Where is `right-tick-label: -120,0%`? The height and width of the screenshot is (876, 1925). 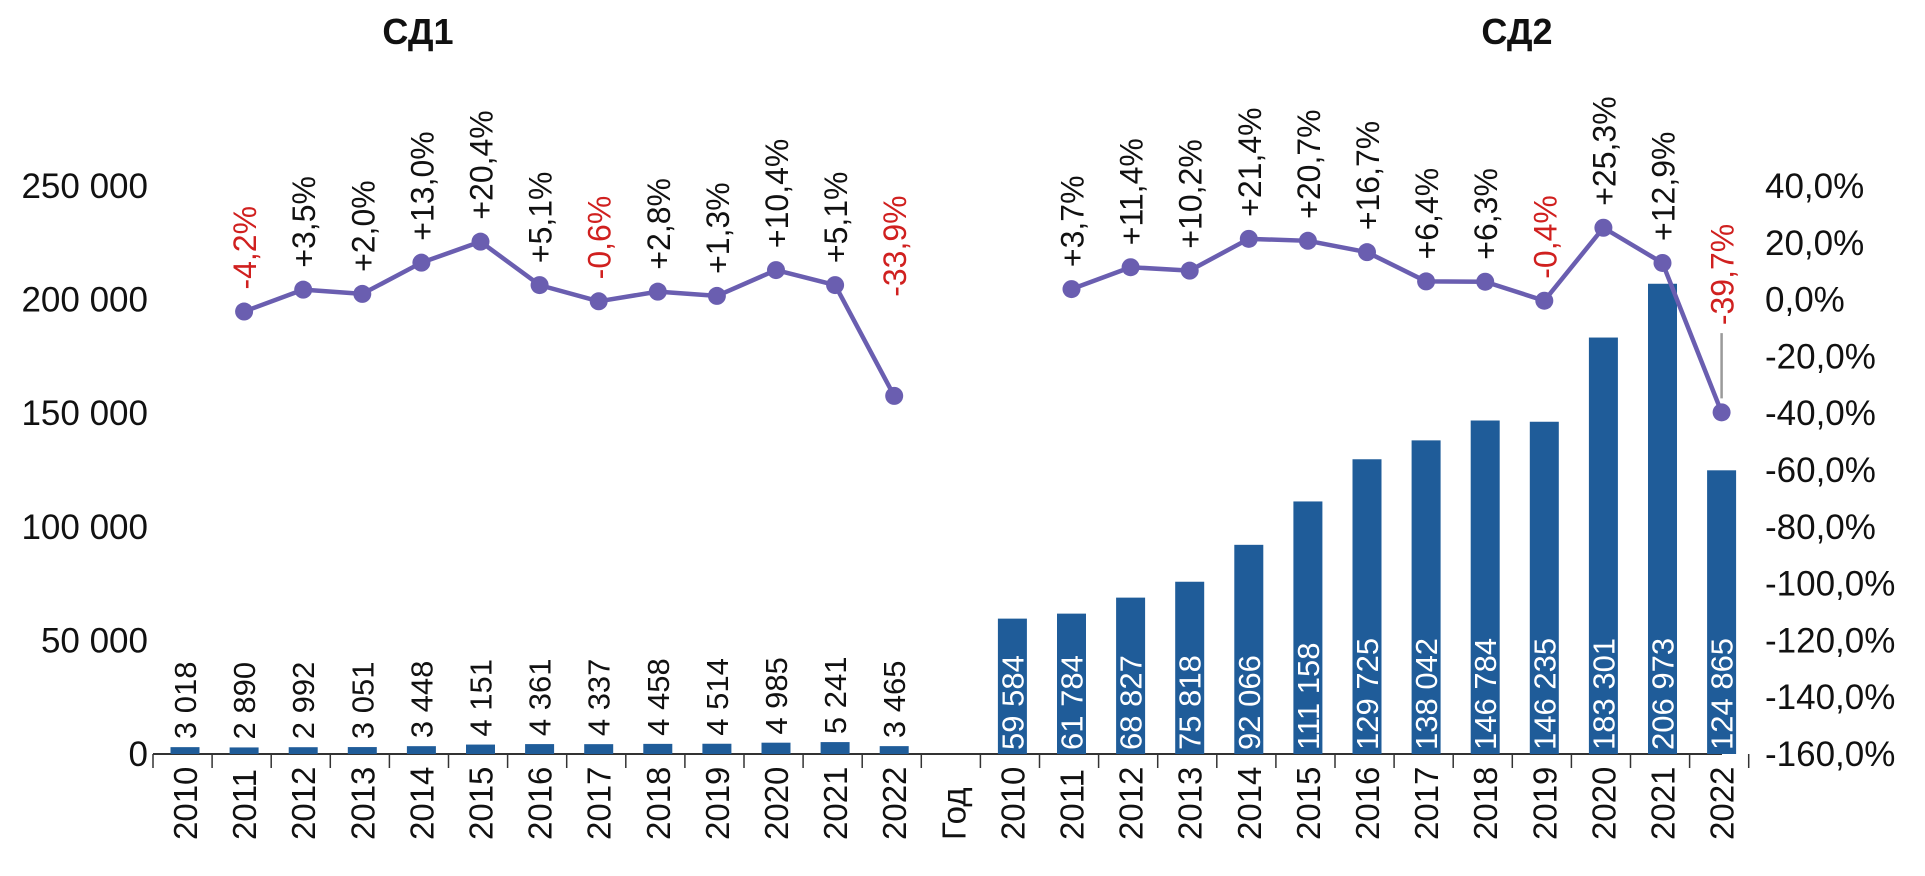 right-tick-label: -120,0% is located at coordinates (1830, 640).